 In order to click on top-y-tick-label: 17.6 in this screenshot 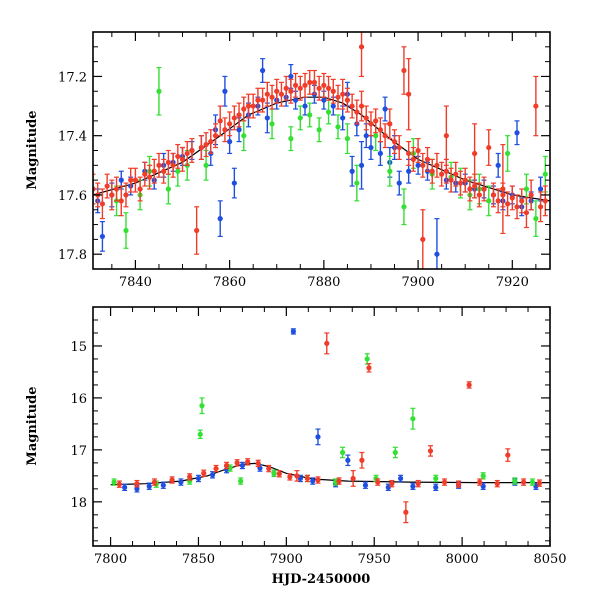, I will do `click(72, 196)`.